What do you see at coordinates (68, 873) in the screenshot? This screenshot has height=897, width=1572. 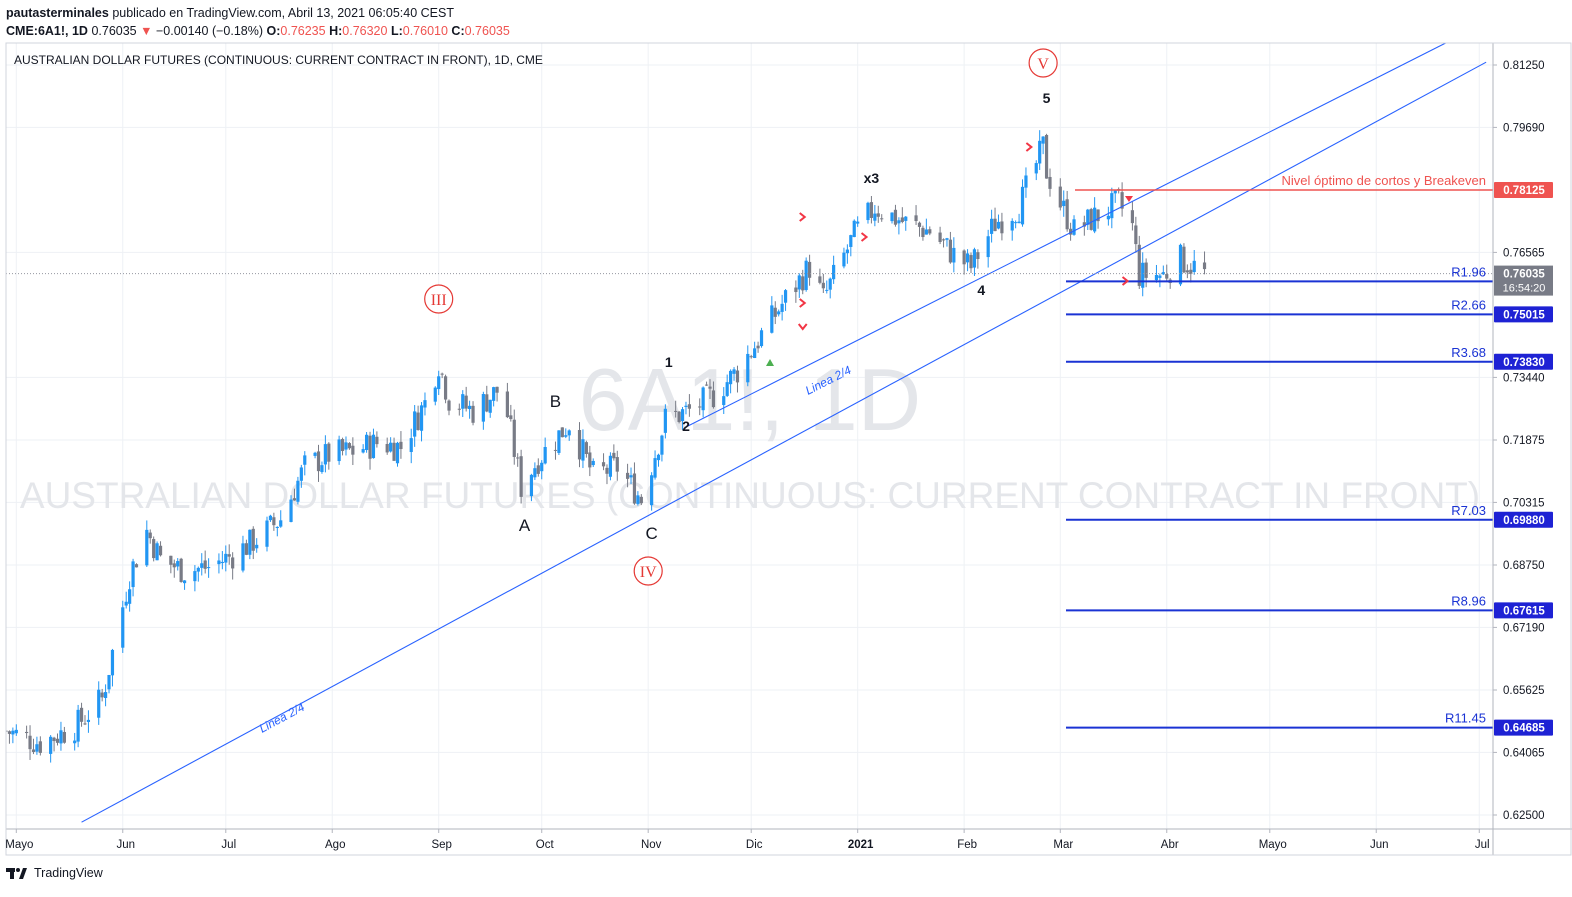 I see `brand-name: TradingView` at bounding box center [68, 873].